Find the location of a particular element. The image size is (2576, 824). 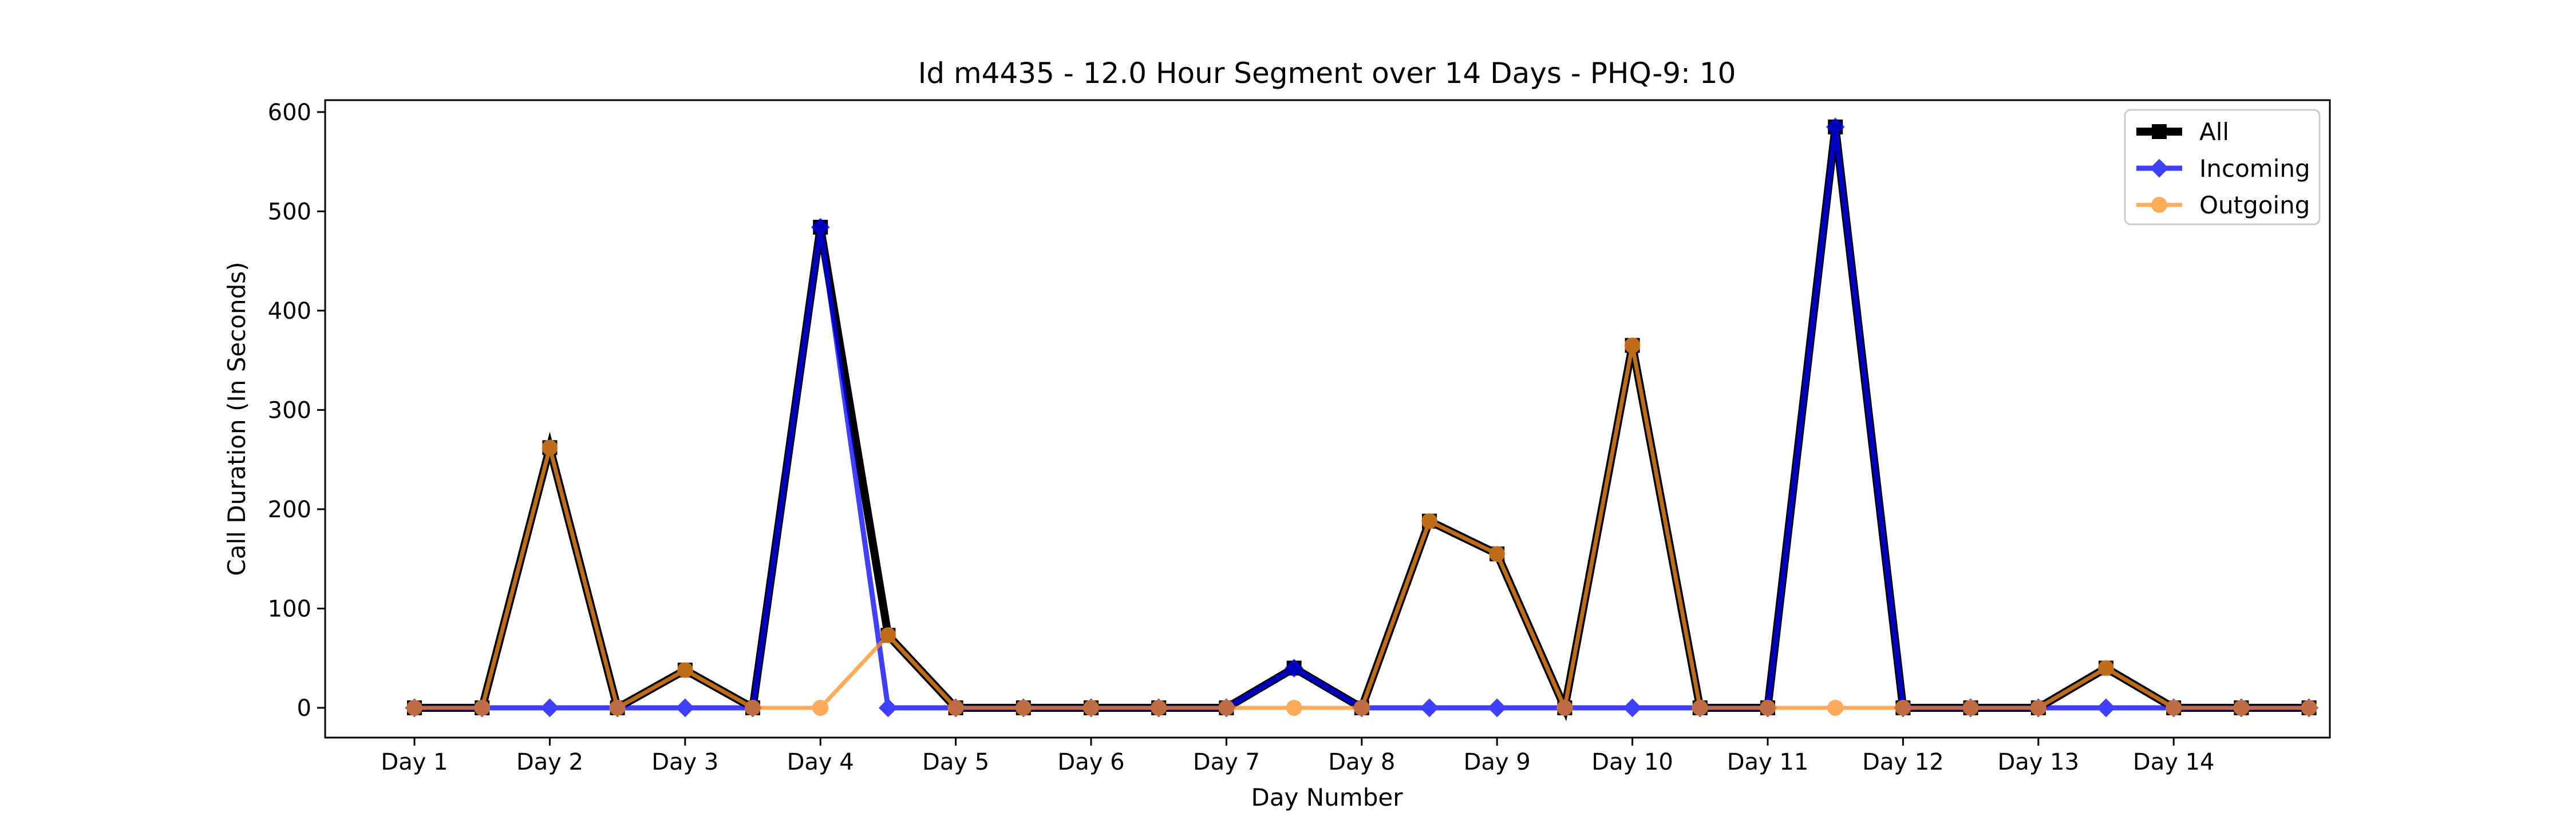

x-tick-label-10: Day 11 is located at coordinates (1768, 762).